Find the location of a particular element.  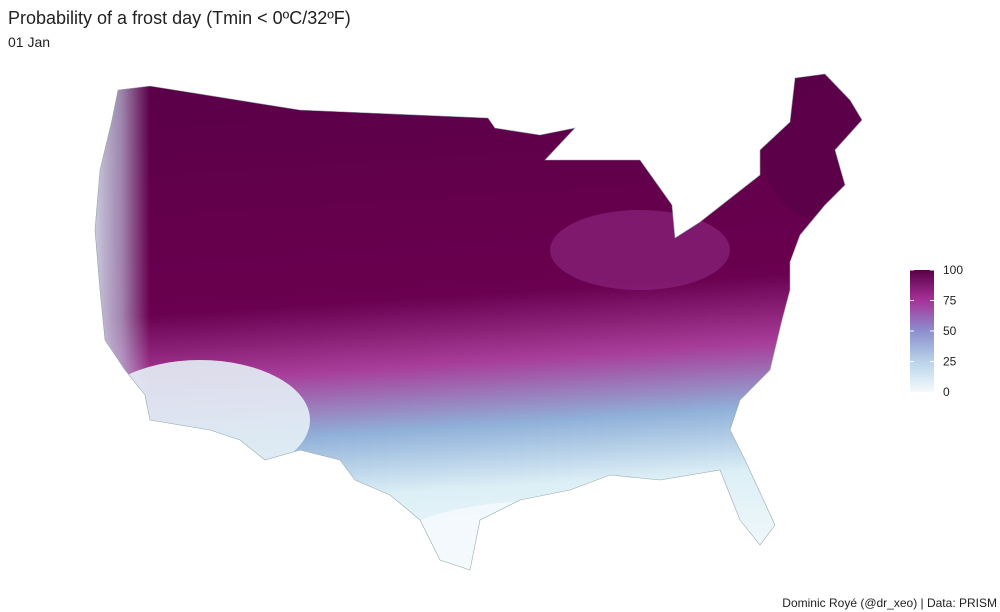

legend-tick-label: 25 is located at coordinates (950, 362).